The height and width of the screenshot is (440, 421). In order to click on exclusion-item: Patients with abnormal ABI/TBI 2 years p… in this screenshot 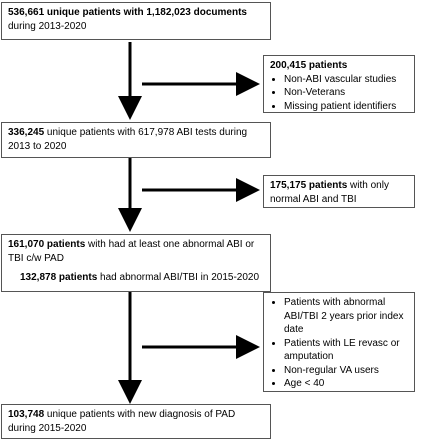, I will do `click(346, 316)`.